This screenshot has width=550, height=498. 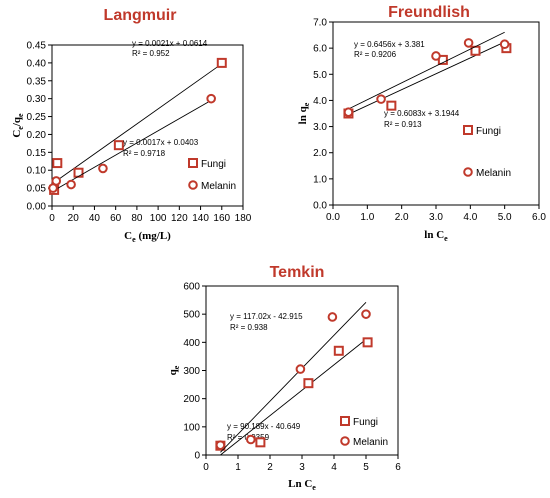 What do you see at coordinates (95, 218) in the screenshot?
I see `x-tick-label: 40` at bounding box center [95, 218].